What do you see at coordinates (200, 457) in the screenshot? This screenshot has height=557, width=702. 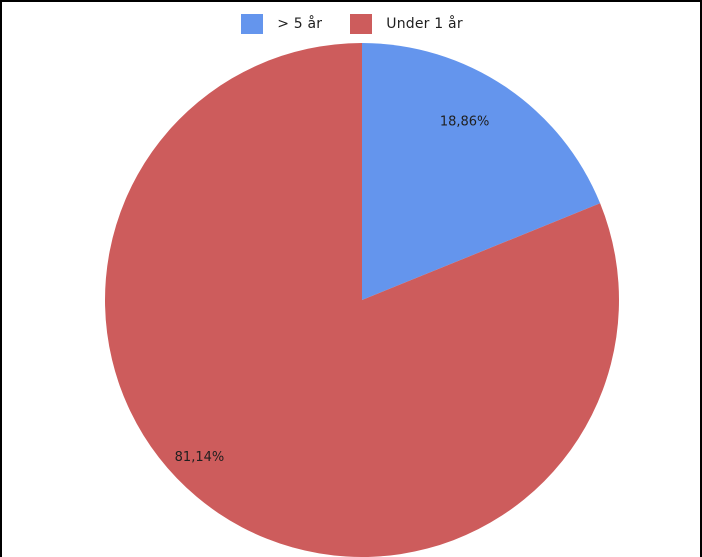 I see `pie-slice-label-1: 81,14%` at bounding box center [200, 457].